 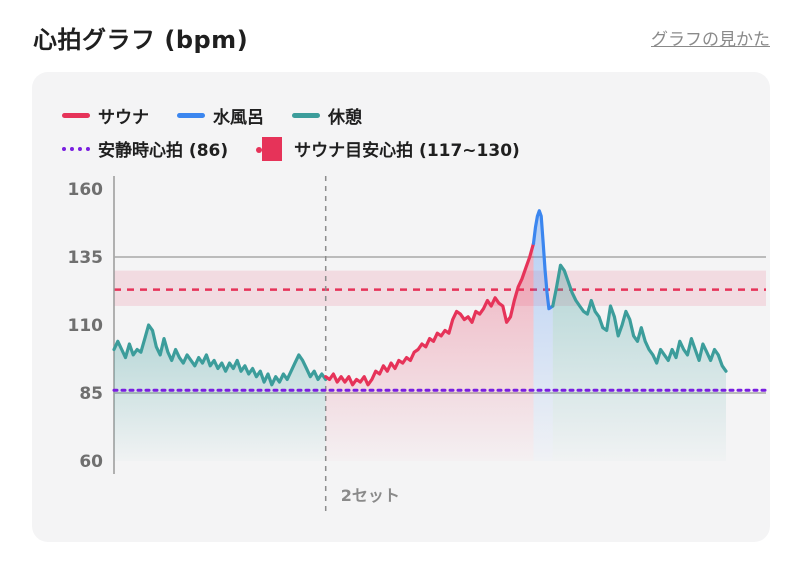 What do you see at coordinates (543, 335) in the screenshot?
I see `series-area-cold-bath` at bounding box center [543, 335].